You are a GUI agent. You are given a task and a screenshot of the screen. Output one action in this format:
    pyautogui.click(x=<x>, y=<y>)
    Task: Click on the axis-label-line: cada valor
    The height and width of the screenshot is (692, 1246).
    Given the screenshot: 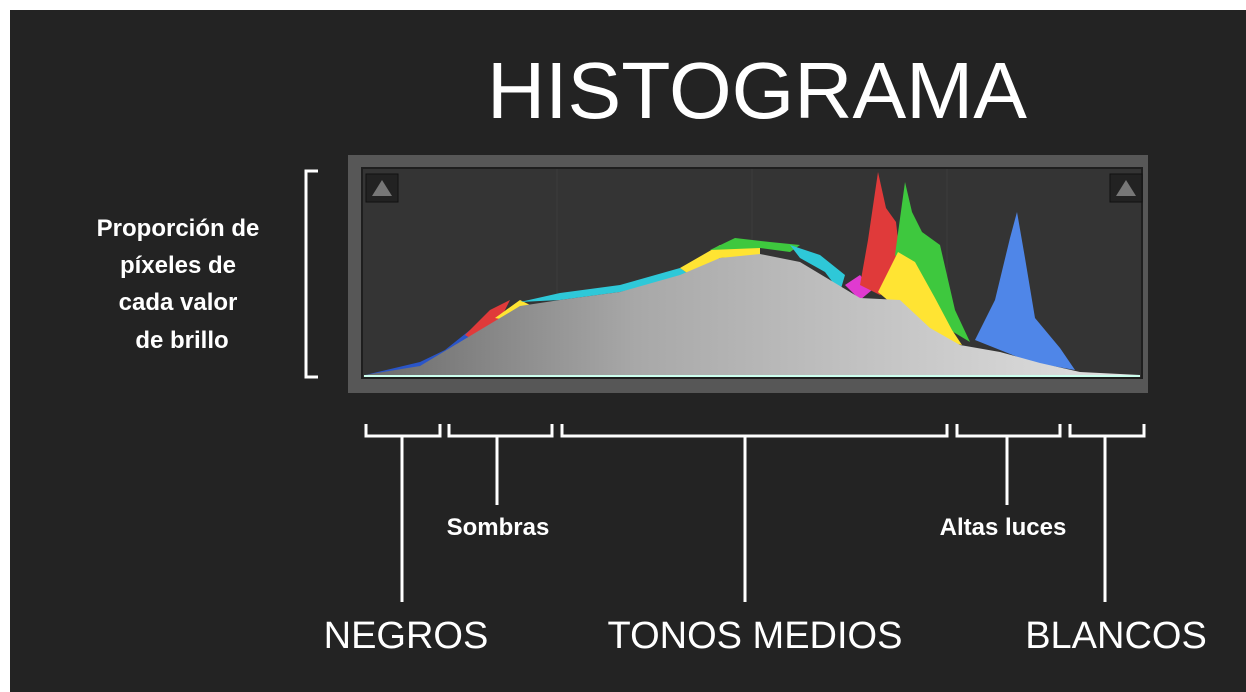 What is the action you would take?
    pyautogui.click(x=178, y=302)
    